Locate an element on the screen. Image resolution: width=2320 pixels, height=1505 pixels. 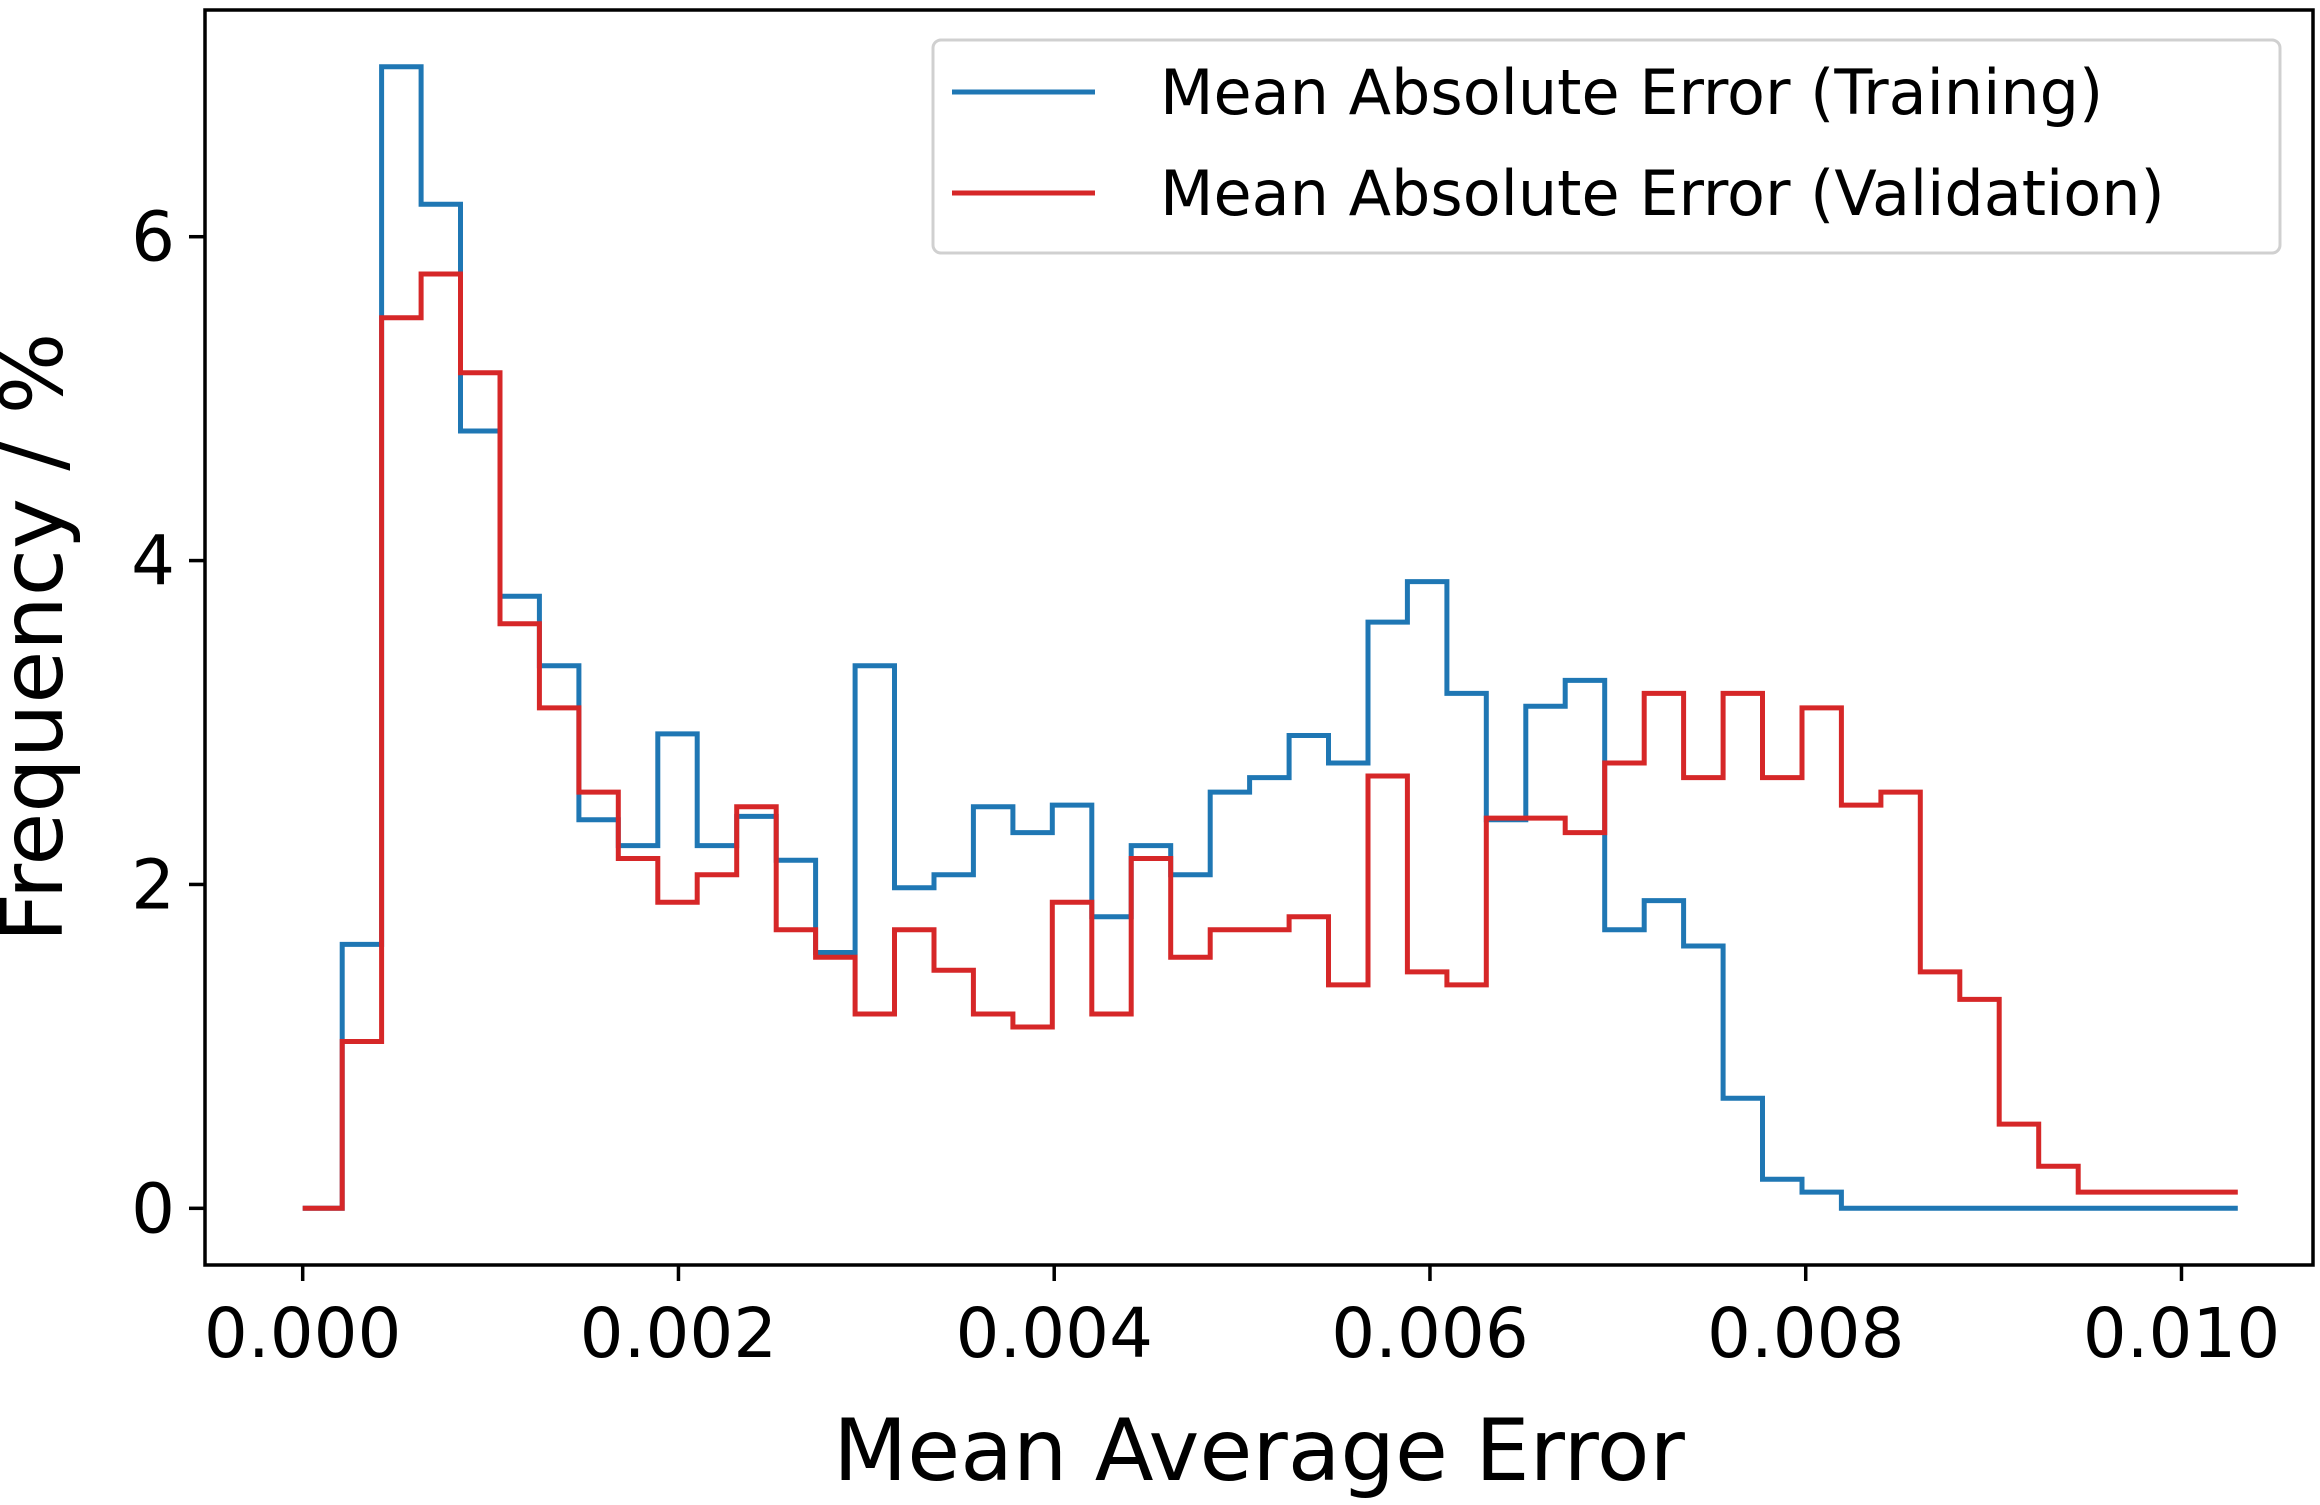
y-tick-label: 4 is located at coordinates (153, 562).